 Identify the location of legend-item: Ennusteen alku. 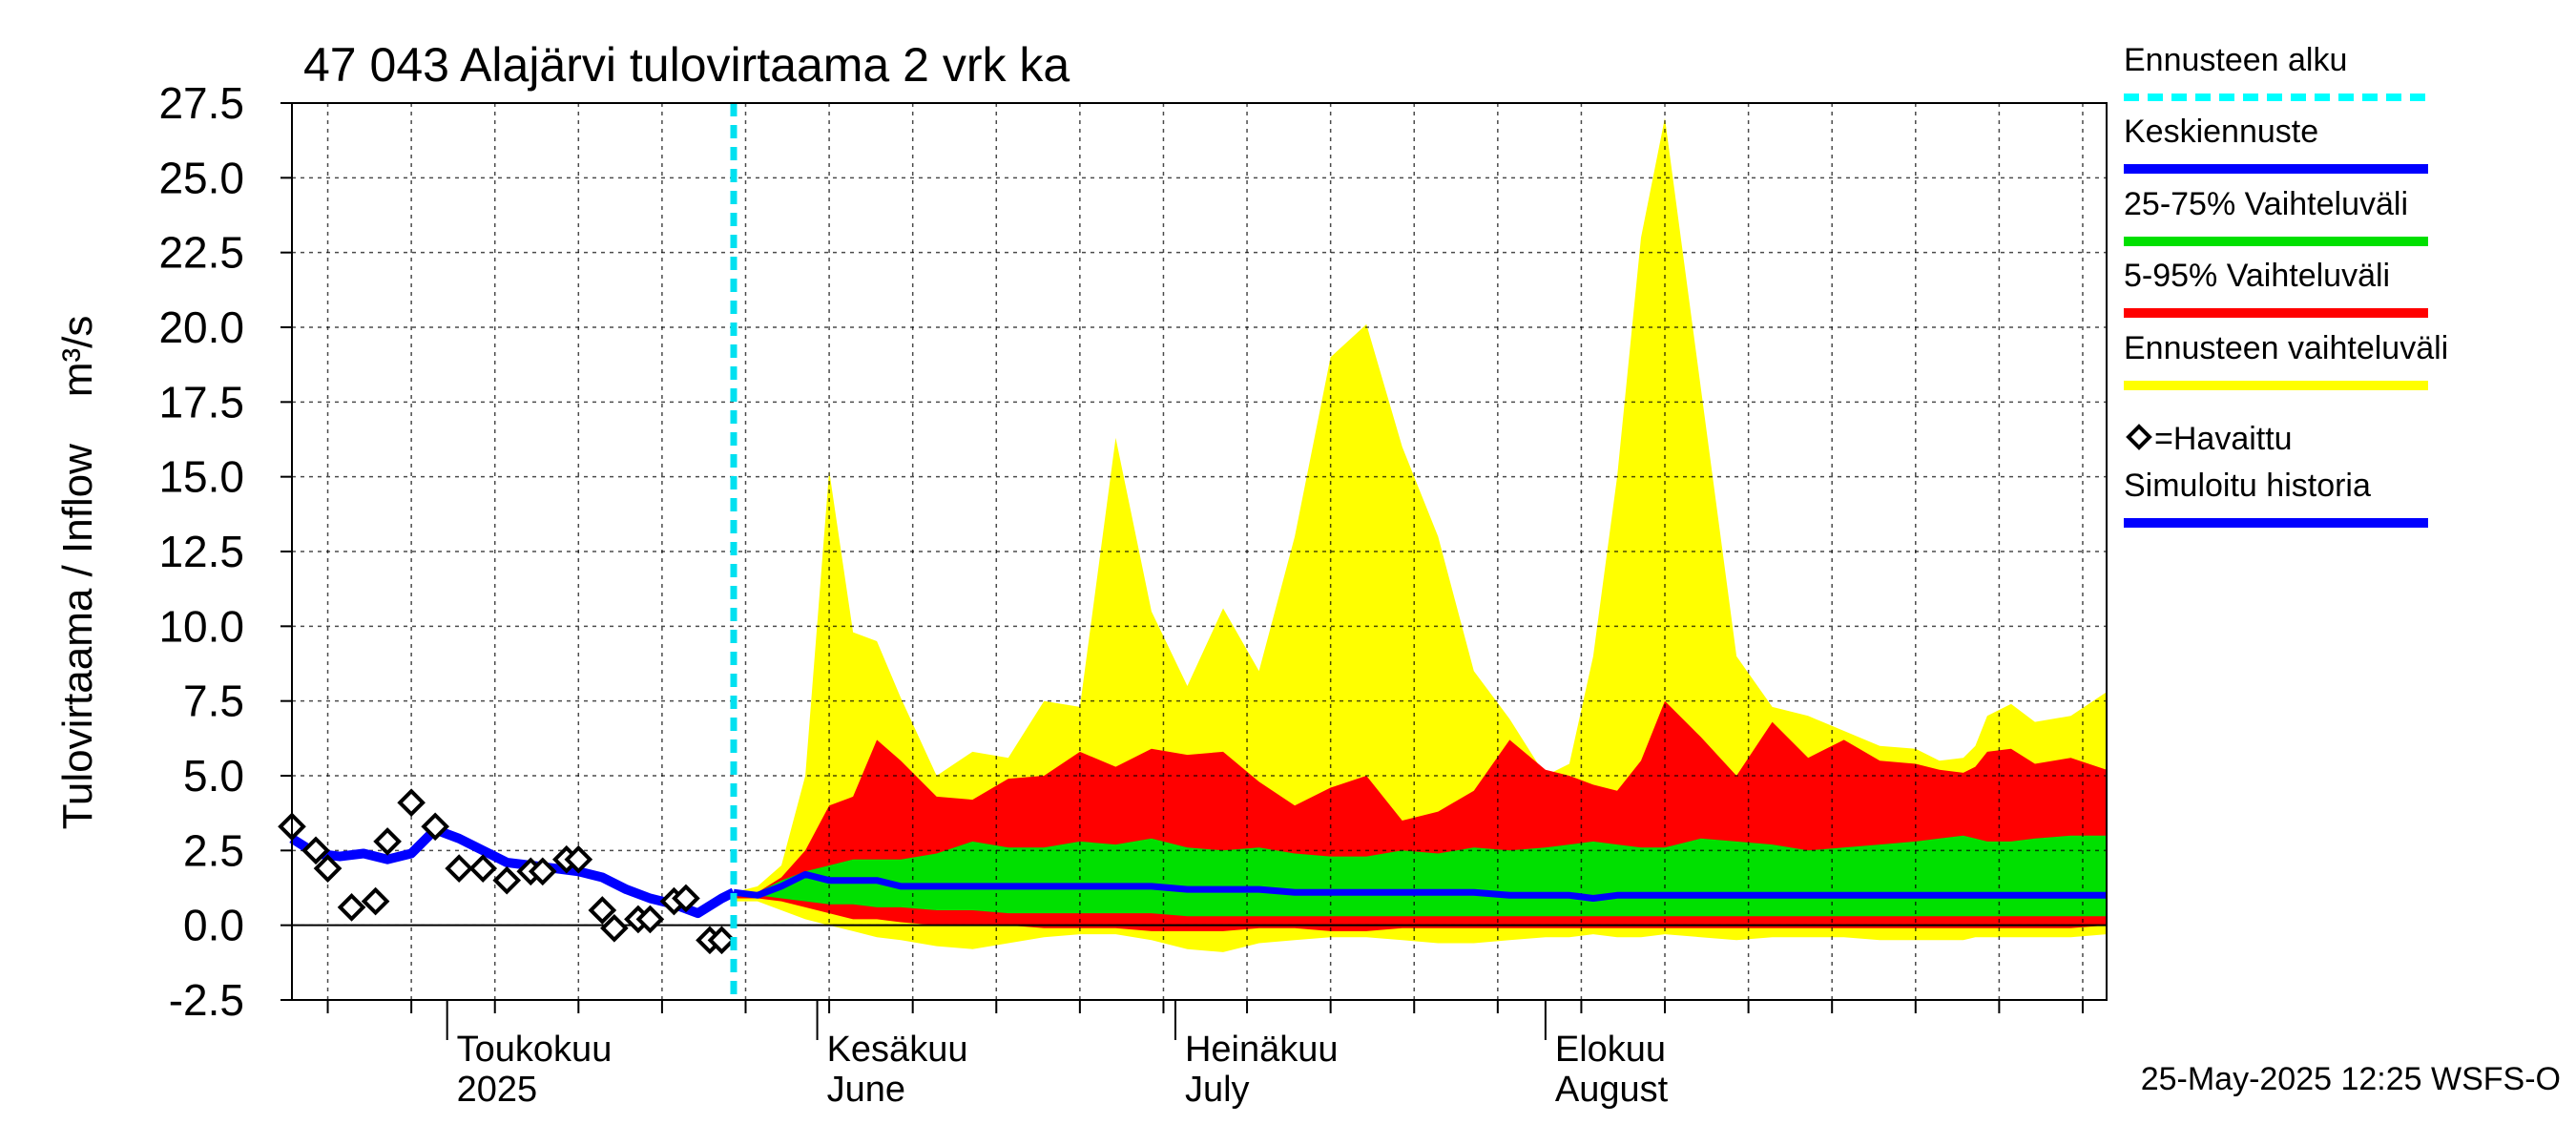
(2276, 71).